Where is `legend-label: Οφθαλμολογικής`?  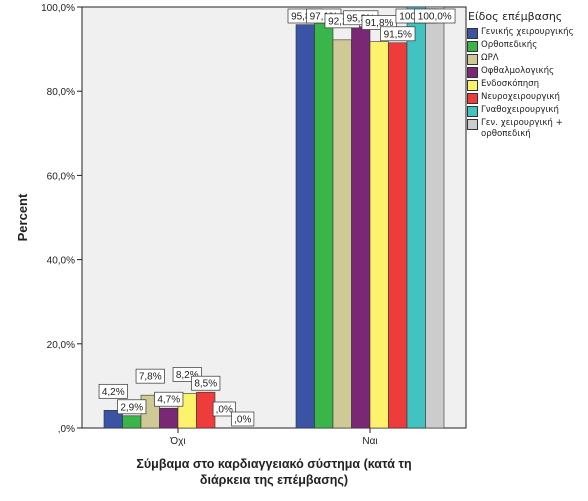
legend-label: Οφθαλμολογικής is located at coordinates (518, 71).